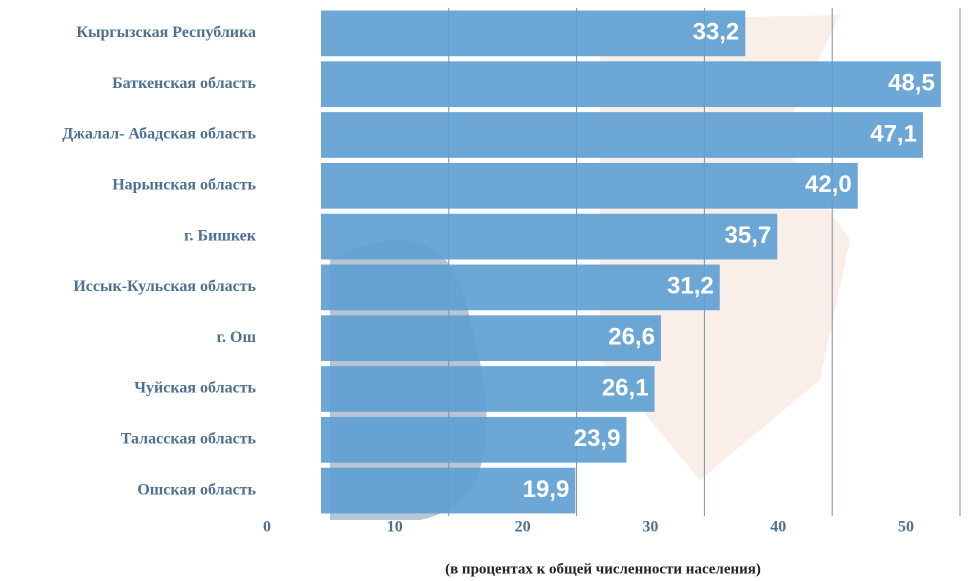 Image resolution: width=969 pixels, height=581 pixels. What do you see at coordinates (716, 32) in the screenshot?
I see `value-label: 33,2` at bounding box center [716, 32].